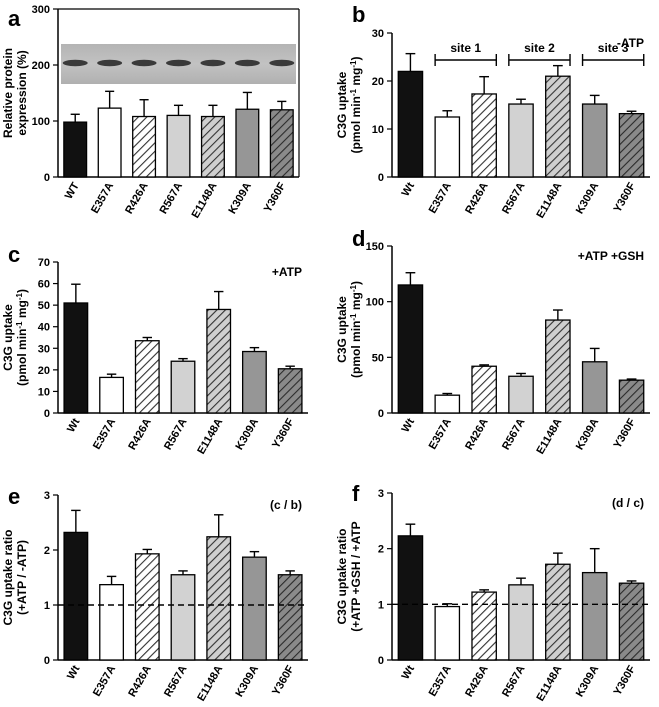 The height and width of the screenshot is (707, 659). I want to click on bar-e357a, so click(447, 147).